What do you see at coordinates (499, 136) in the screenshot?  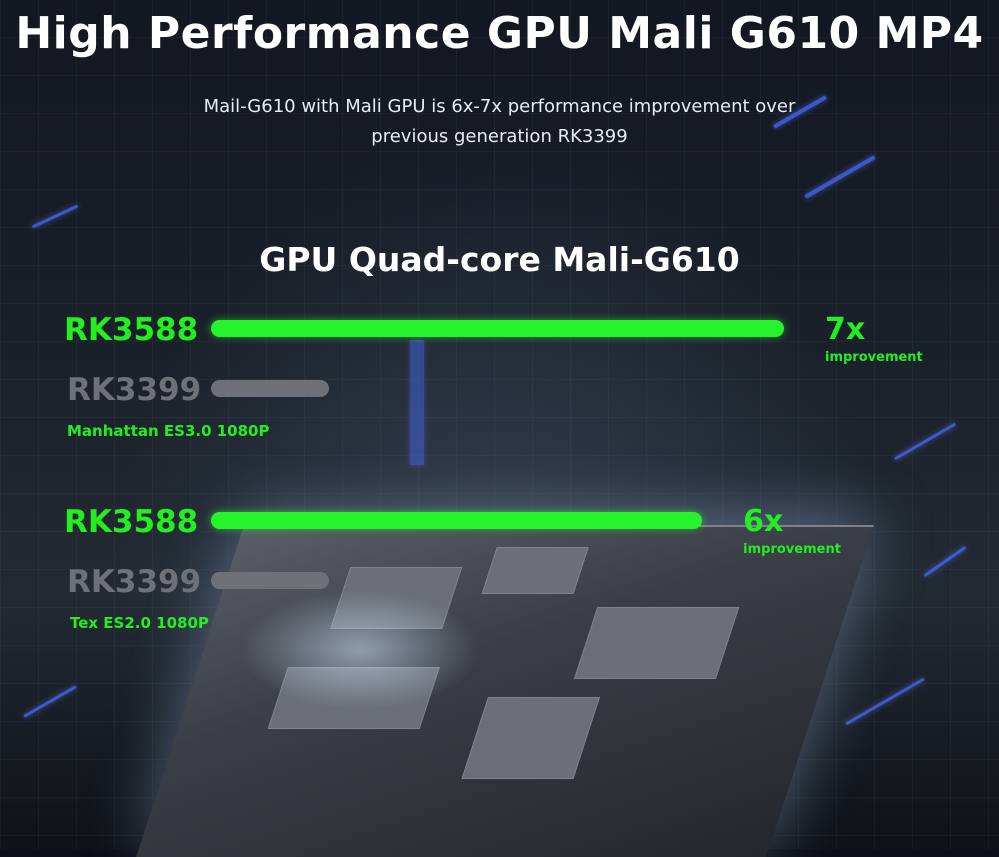 I see `subtitle-line-2: previous generation RK3399` at bounding box center [499, 136].